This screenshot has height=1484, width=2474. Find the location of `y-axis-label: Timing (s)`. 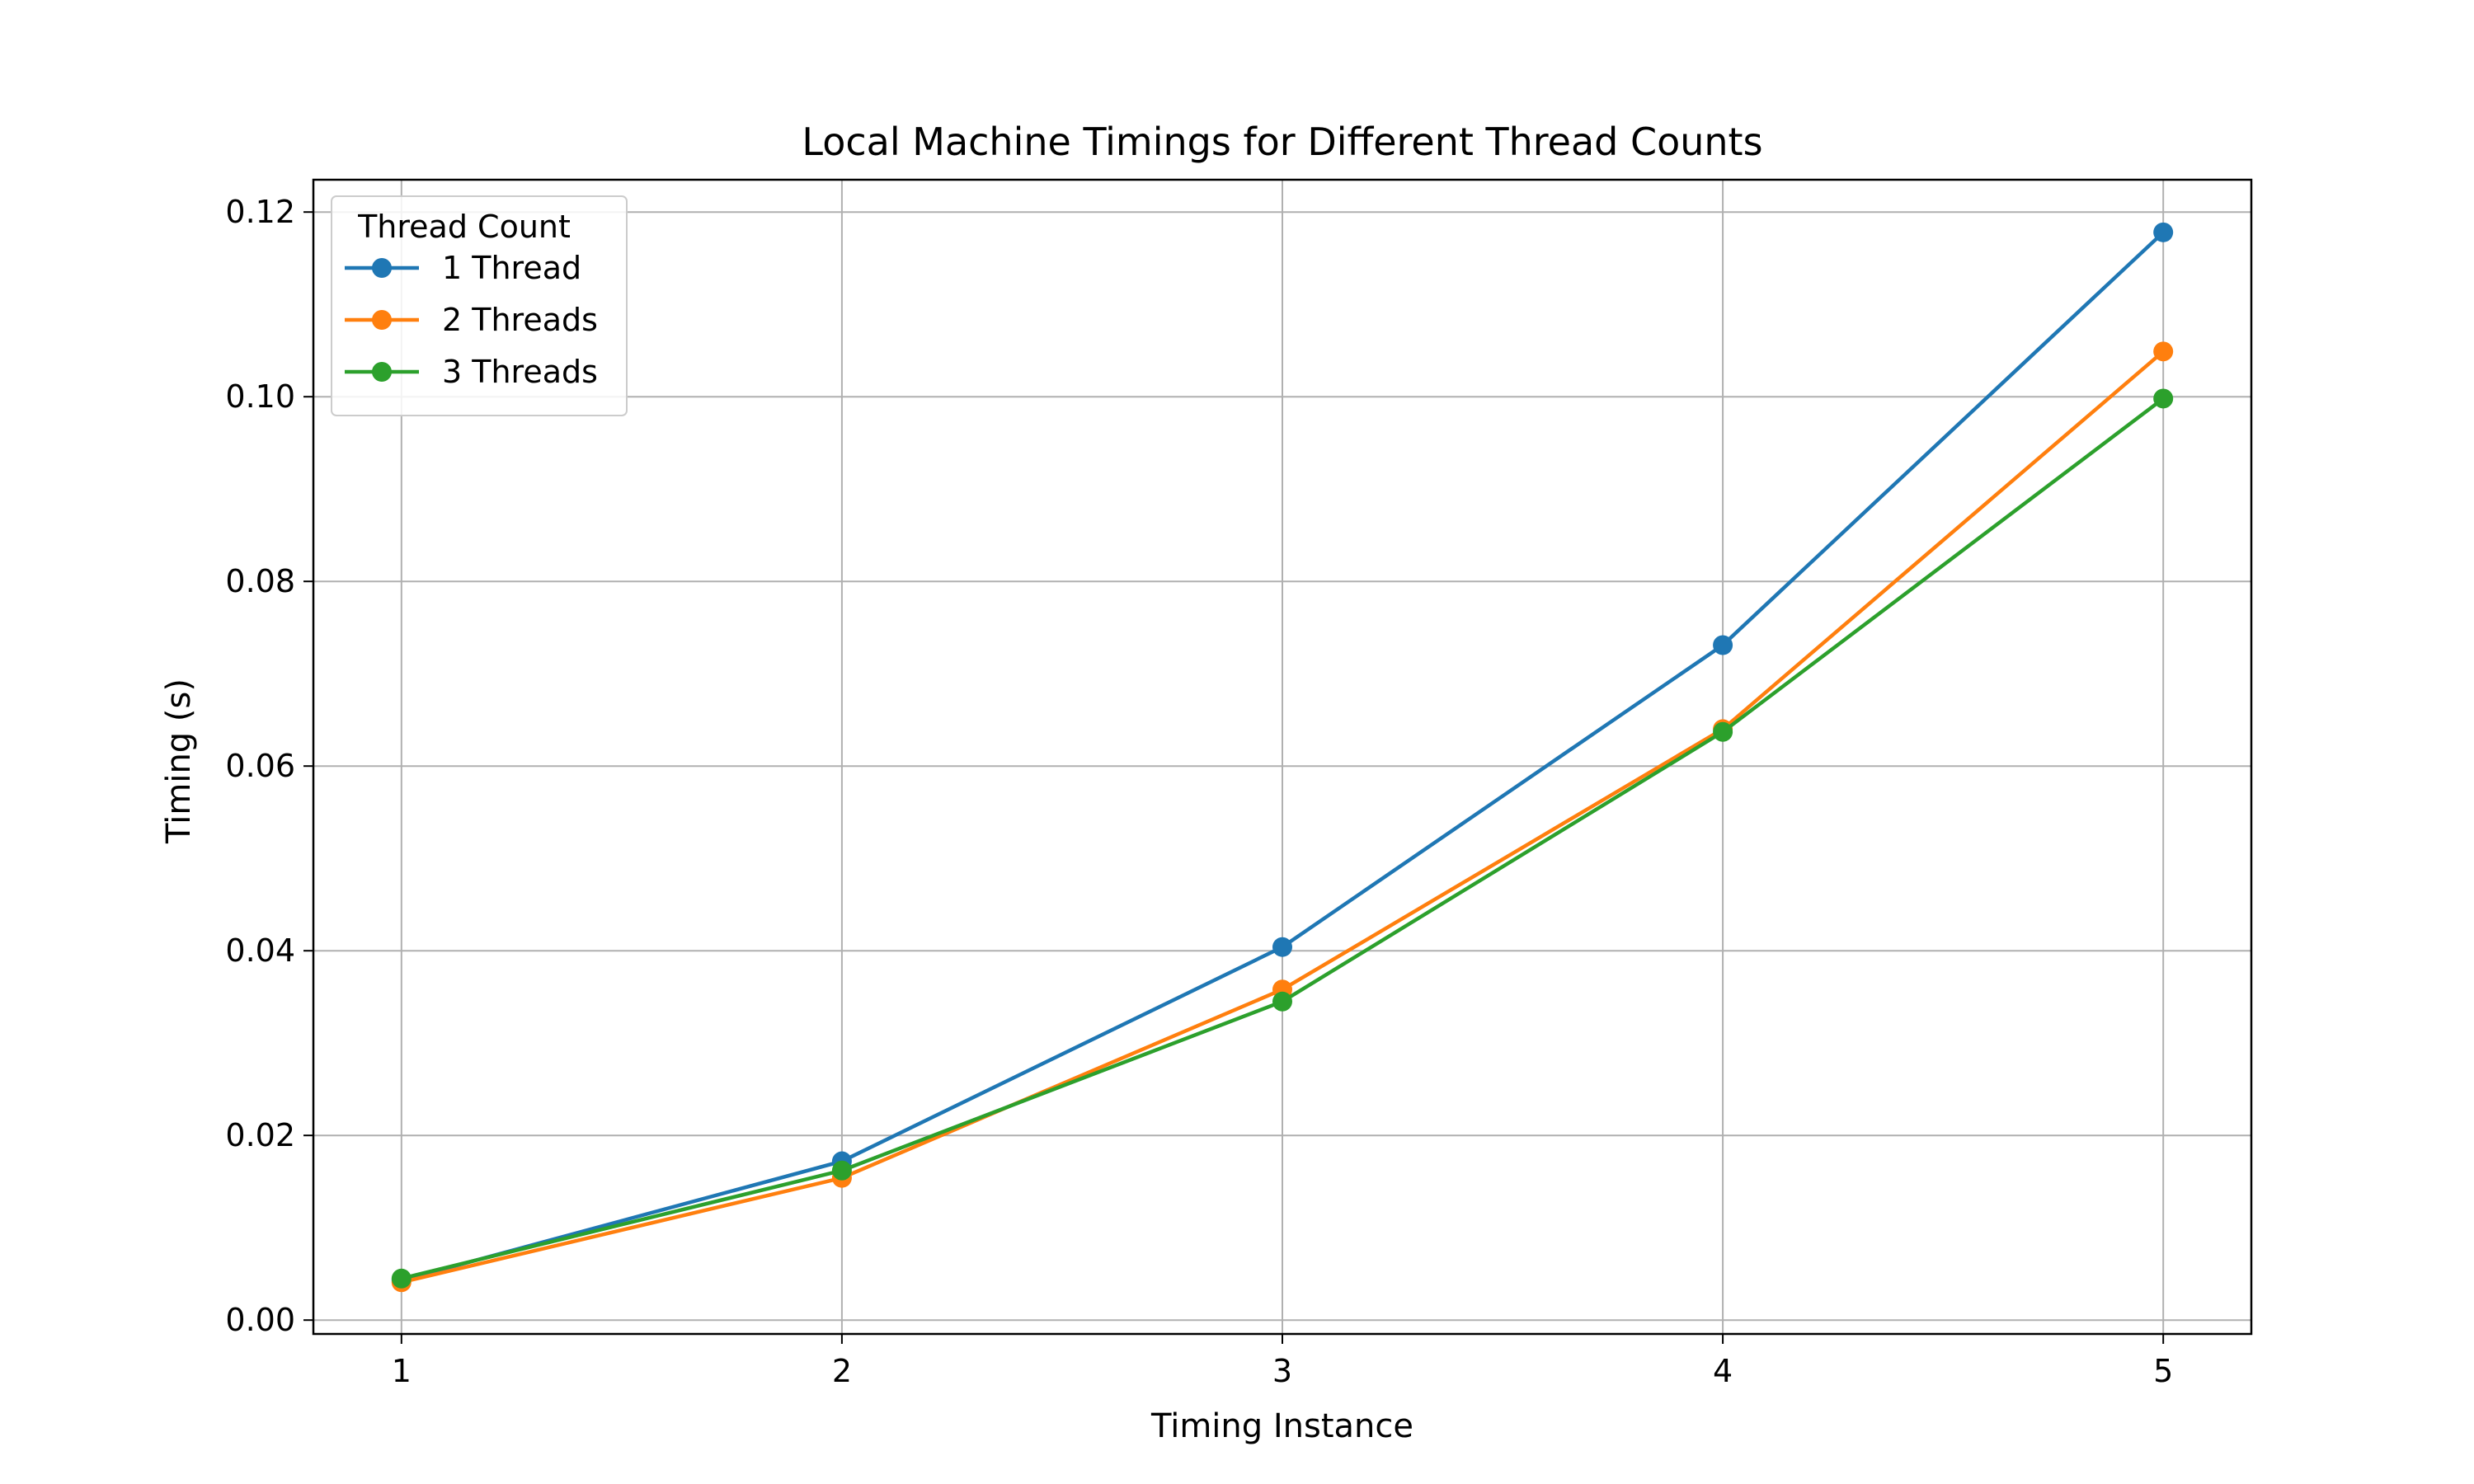

y-axis-label: Timing (s) is located at coordinates (179, 761).